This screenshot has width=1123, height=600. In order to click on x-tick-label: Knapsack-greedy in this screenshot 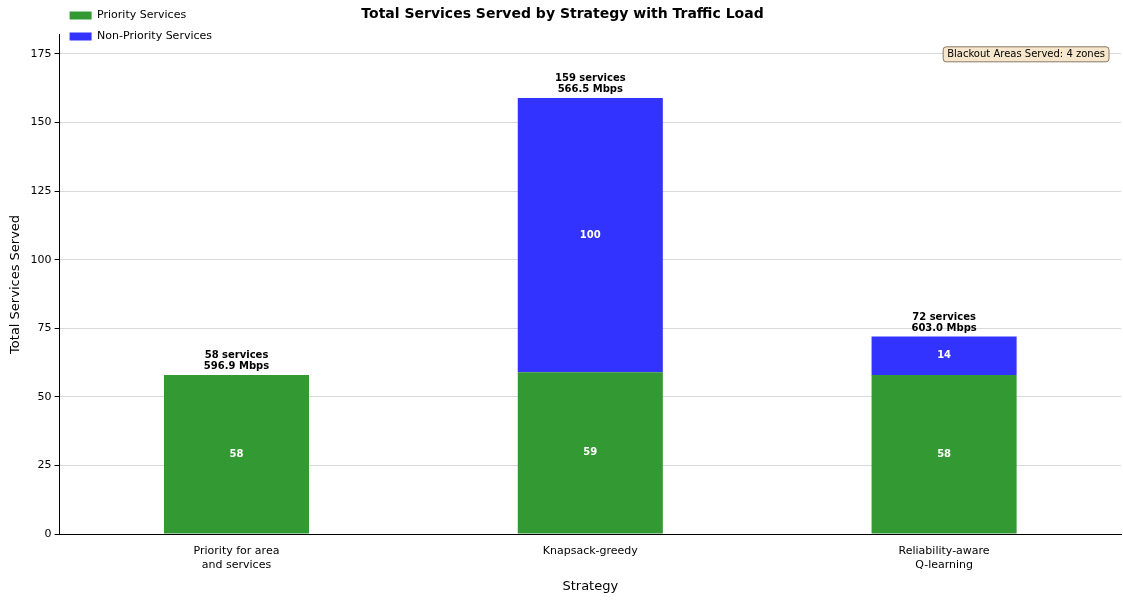, I will do `click(590, 551)`.